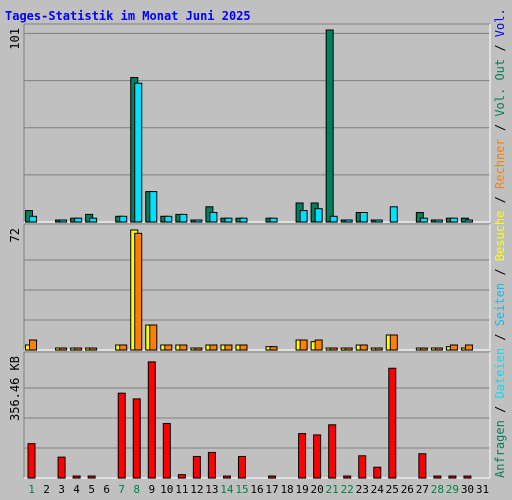 This screenshot has height=500, width=512. I want to click on x-tick-label-day-5: 5, so click(91, 489).